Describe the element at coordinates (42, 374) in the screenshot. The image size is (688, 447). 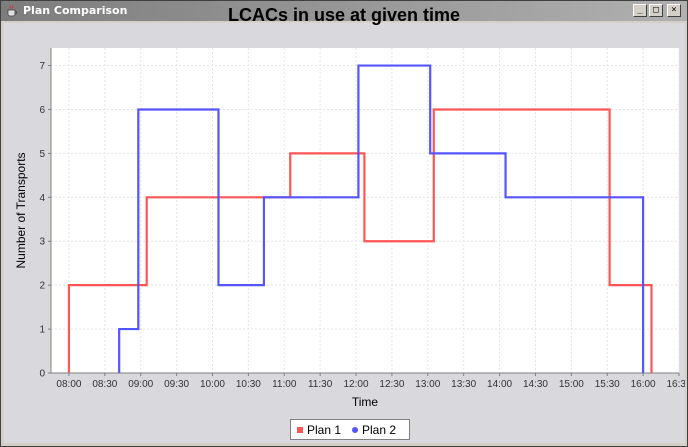
I see `y-tick-label: 0` at that location.